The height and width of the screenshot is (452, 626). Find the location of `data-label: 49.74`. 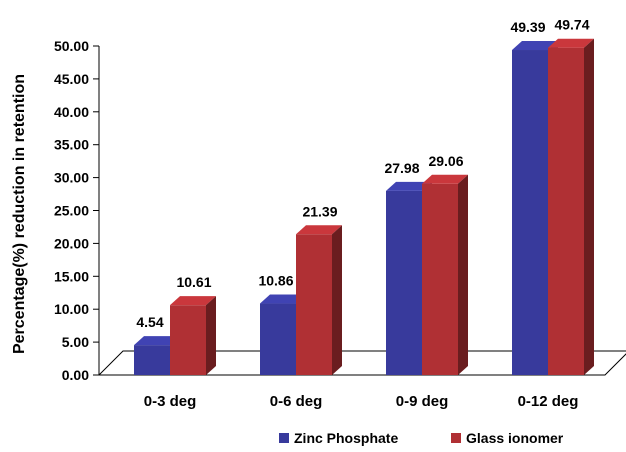

data-label: 49.74 is located at coordinates (571, 25).